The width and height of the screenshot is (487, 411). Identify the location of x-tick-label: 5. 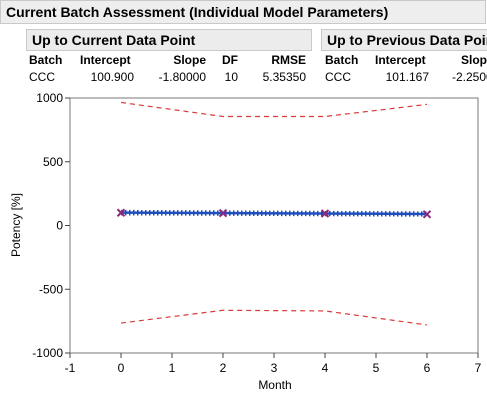
(376, 368).